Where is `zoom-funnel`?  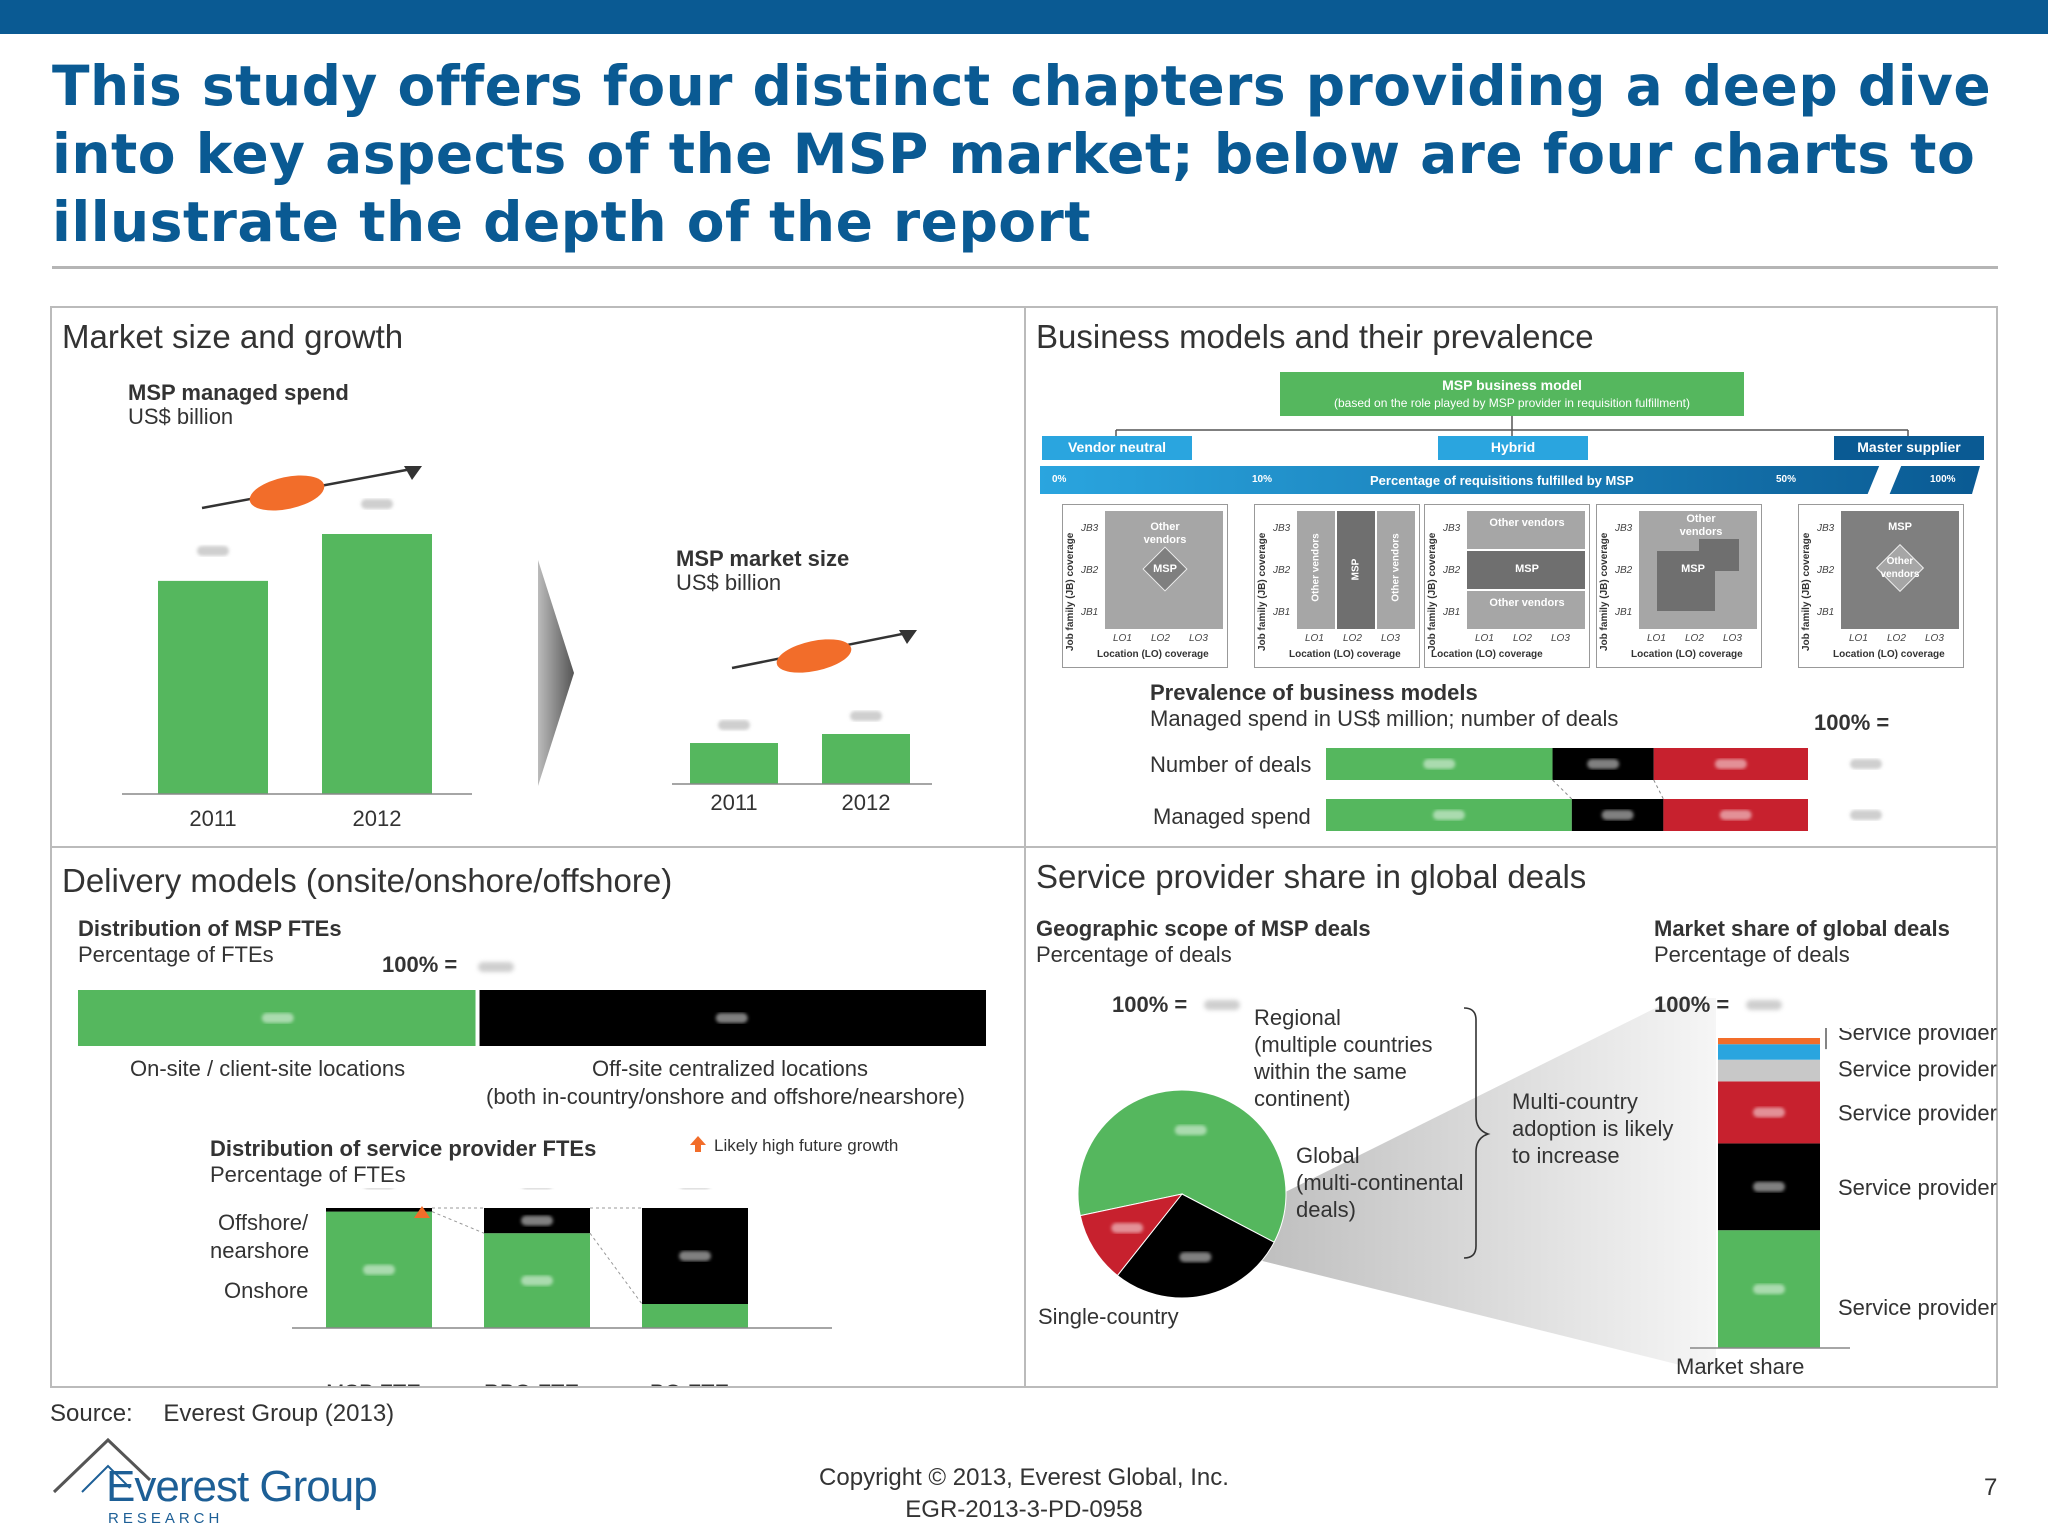
zoom-funnel is located at coordinates (1398, 1186).